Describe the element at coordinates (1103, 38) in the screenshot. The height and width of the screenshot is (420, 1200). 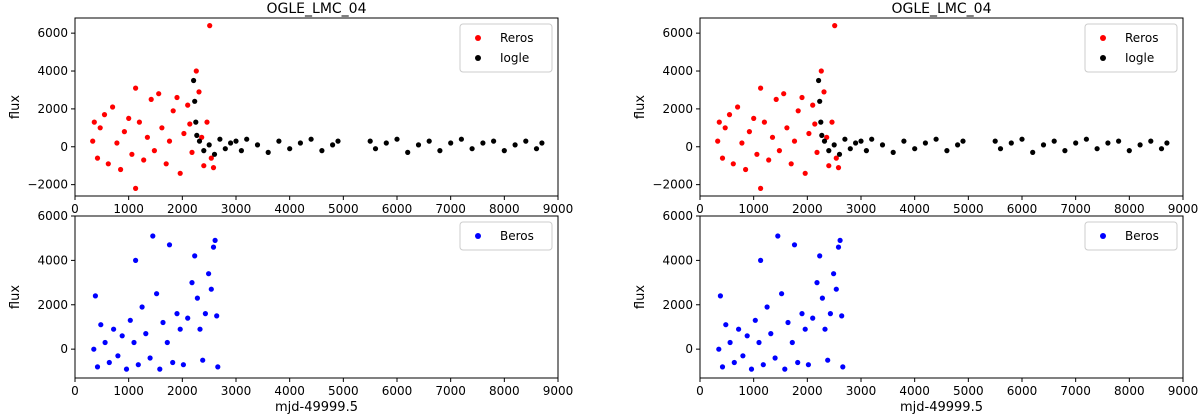
I see `legend-marker-reros` at that location.